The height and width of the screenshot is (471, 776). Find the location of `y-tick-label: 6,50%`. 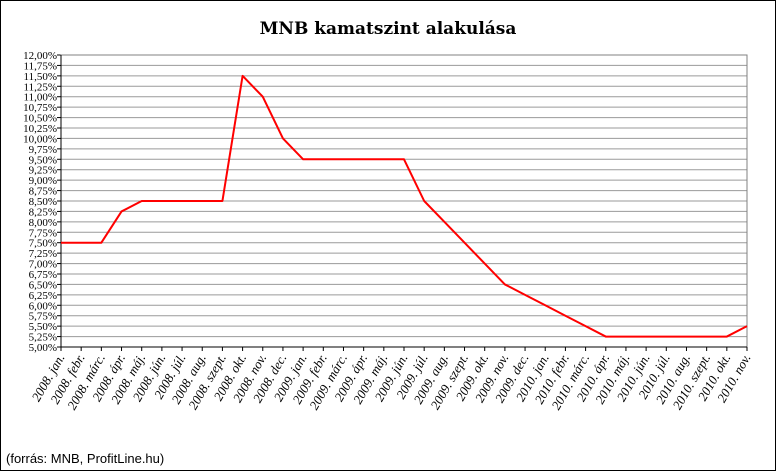

y-tick-label: 6,50% is located at coordinates (43, 285).